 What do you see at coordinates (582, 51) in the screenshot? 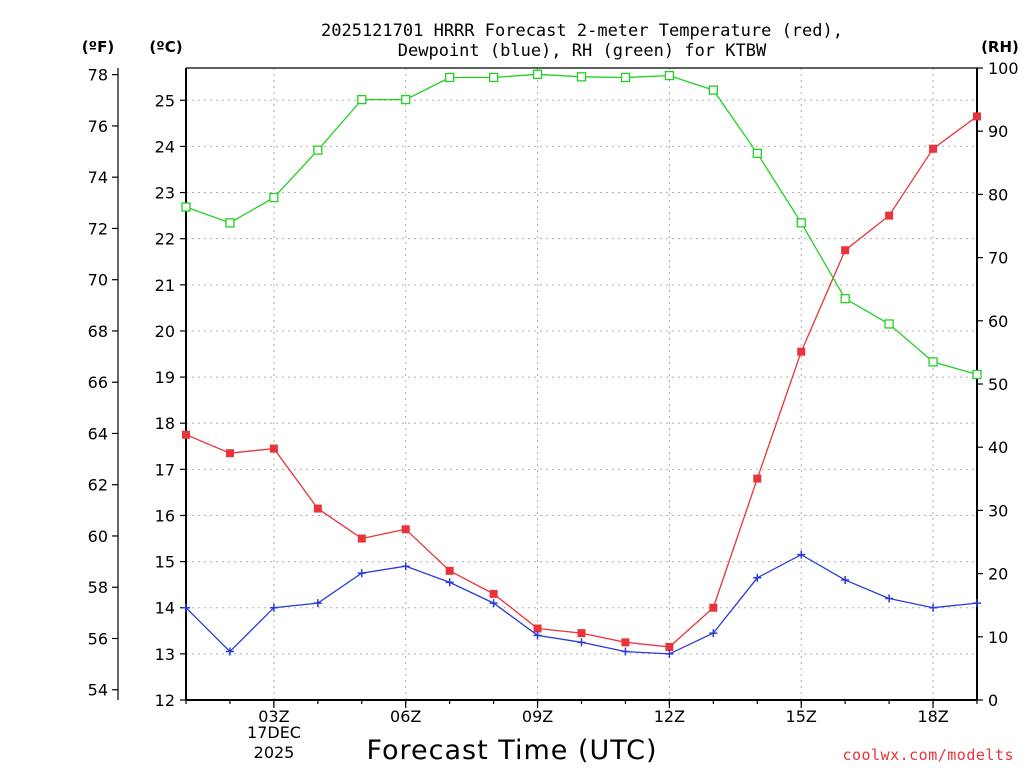
I see `chart-title-line2: Dewpoint (blue), RH (green) for KTBW` at bounding box center [582, 51].